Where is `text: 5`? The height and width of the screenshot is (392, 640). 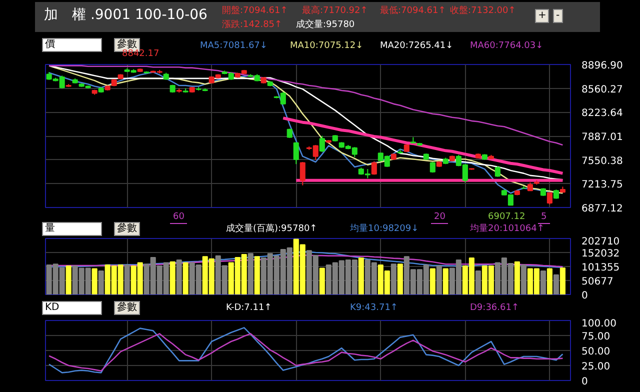
text: 5 is located at coordinates (544, 217).